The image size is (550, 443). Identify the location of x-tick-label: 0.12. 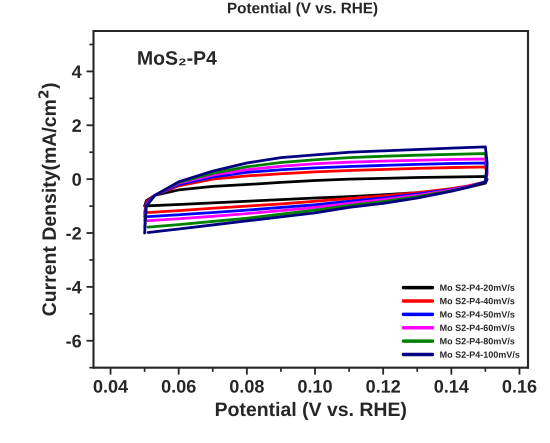
(383, 386).